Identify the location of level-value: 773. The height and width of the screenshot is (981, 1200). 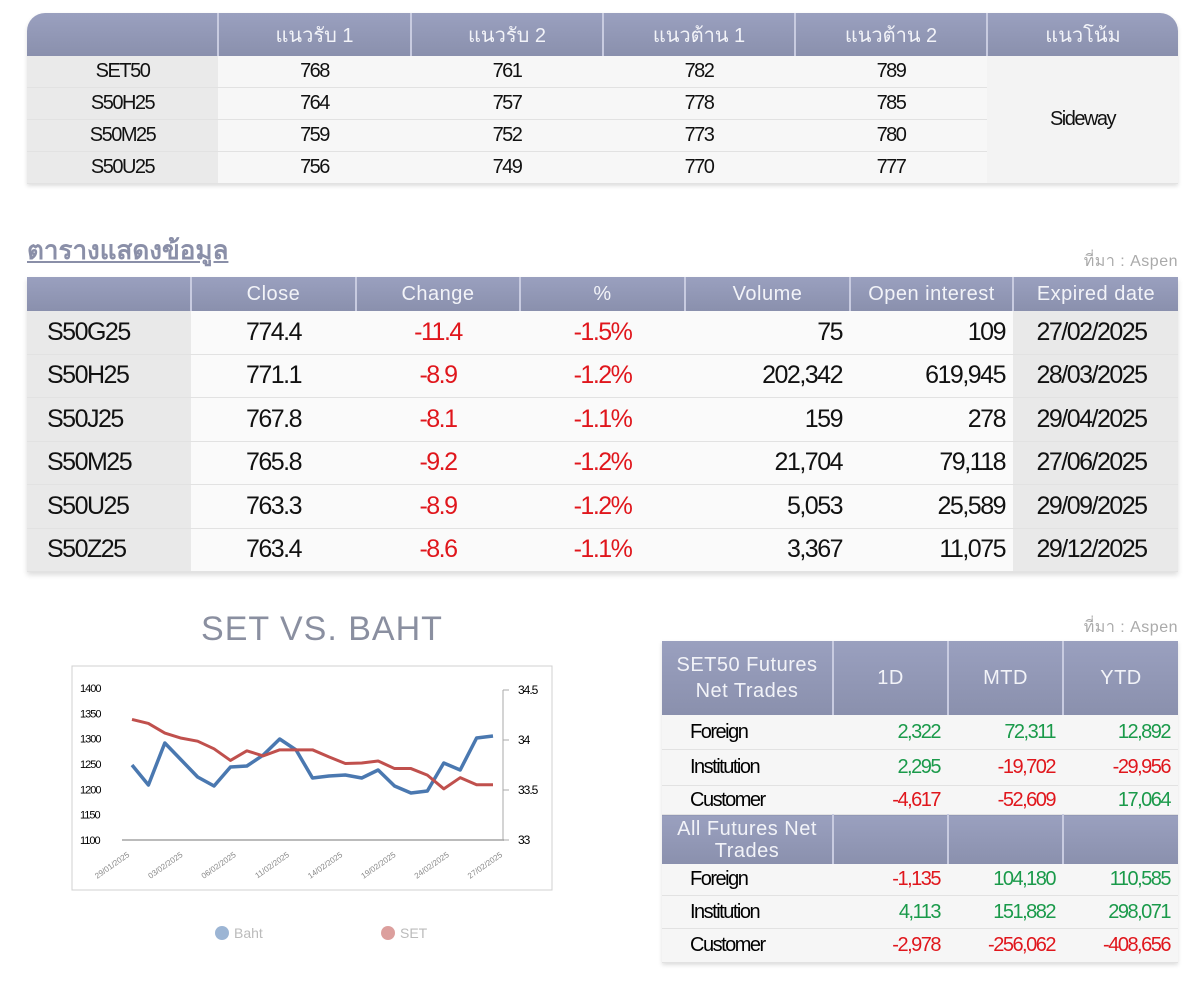
(699, 135).